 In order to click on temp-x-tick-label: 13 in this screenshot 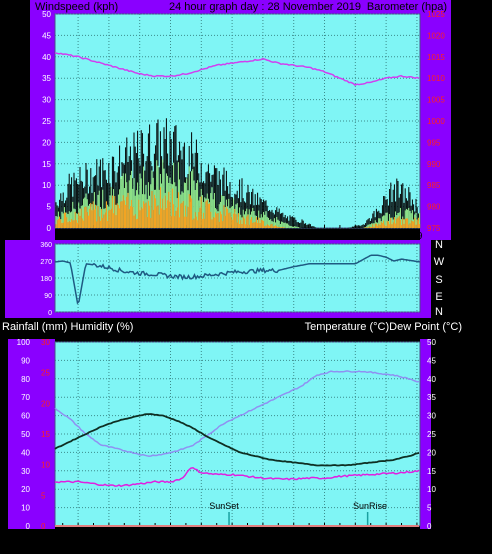, I will do `click(109, 542)`.